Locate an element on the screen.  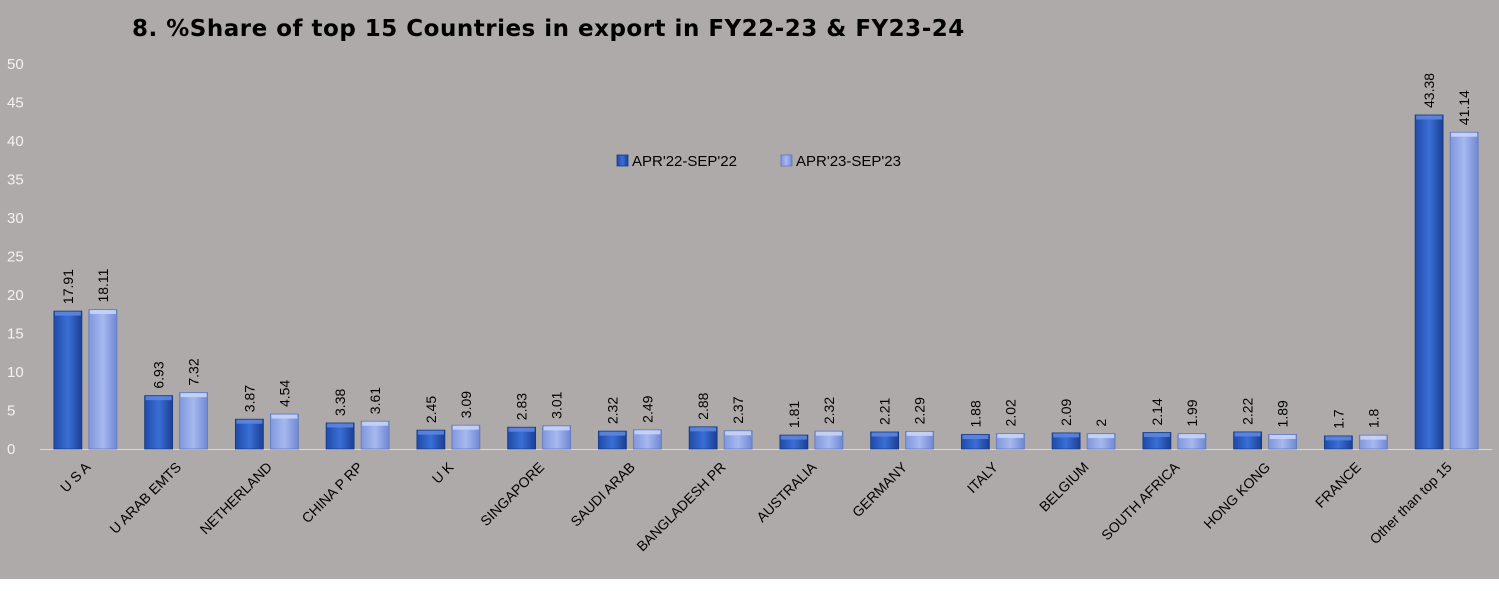
data-label: 1.7 is located at coordinates (1338, 419).